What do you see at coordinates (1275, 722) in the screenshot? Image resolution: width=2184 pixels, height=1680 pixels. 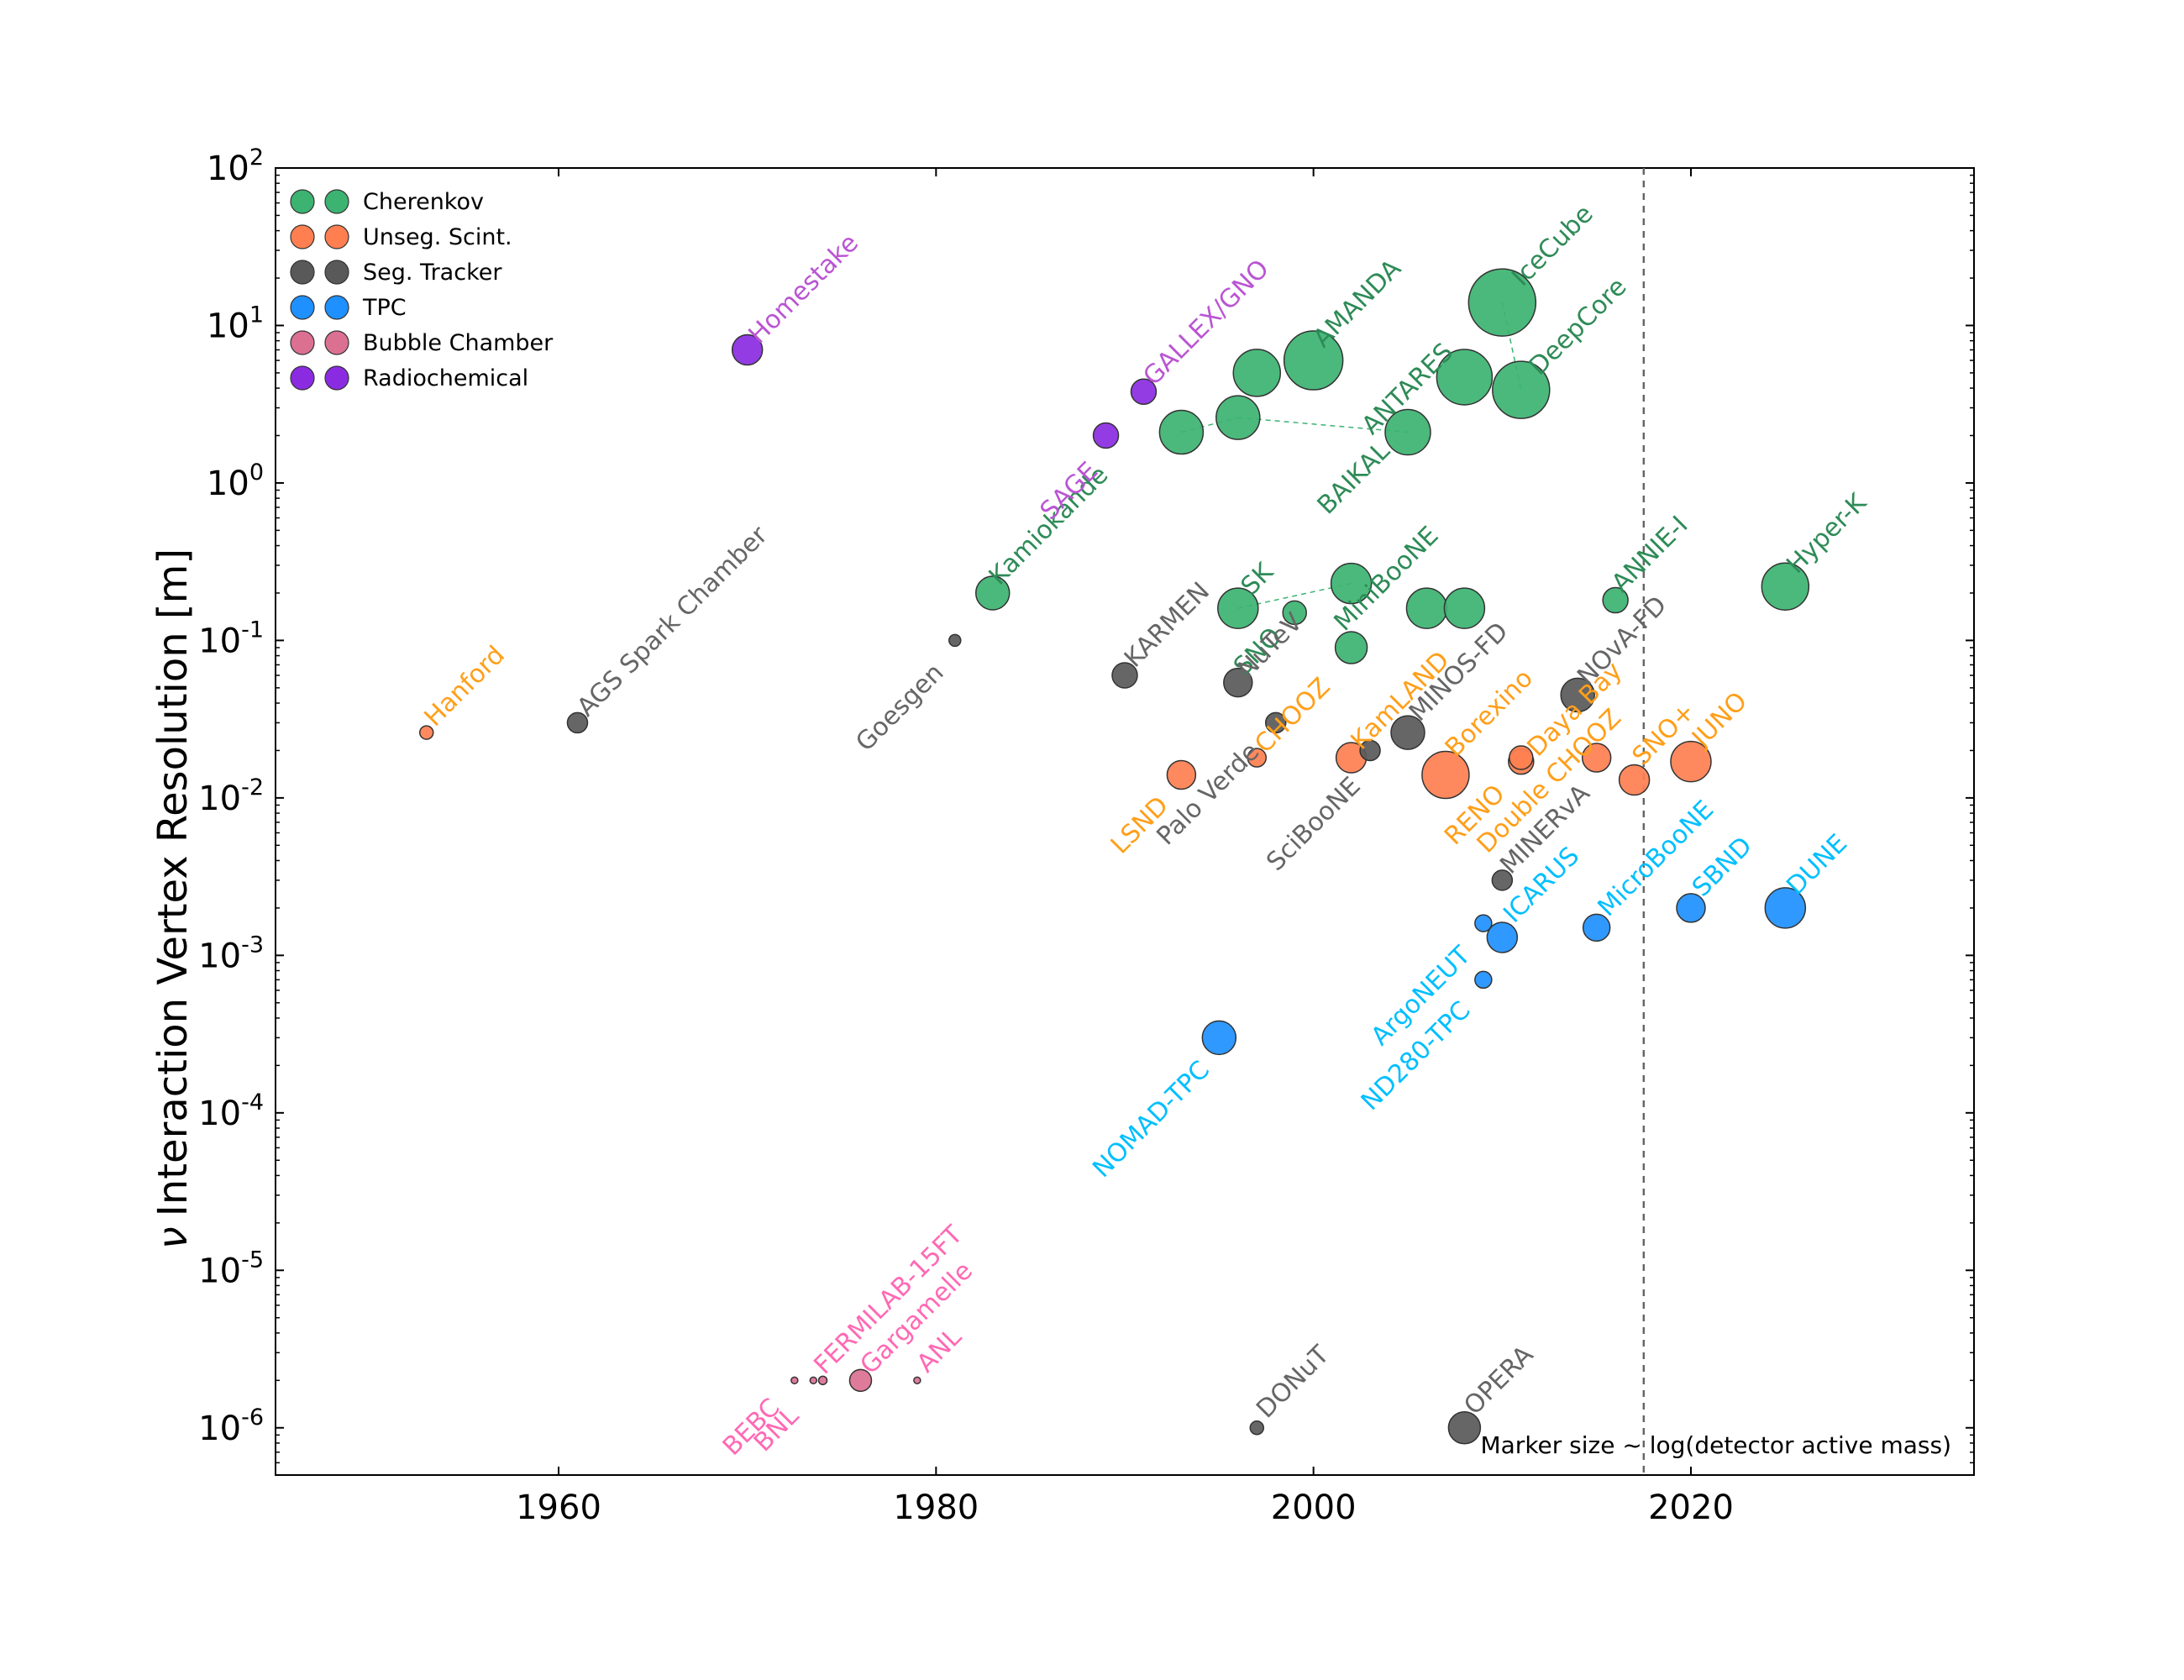 I see `point-palo-verde` at bounding box center [1275, 722].